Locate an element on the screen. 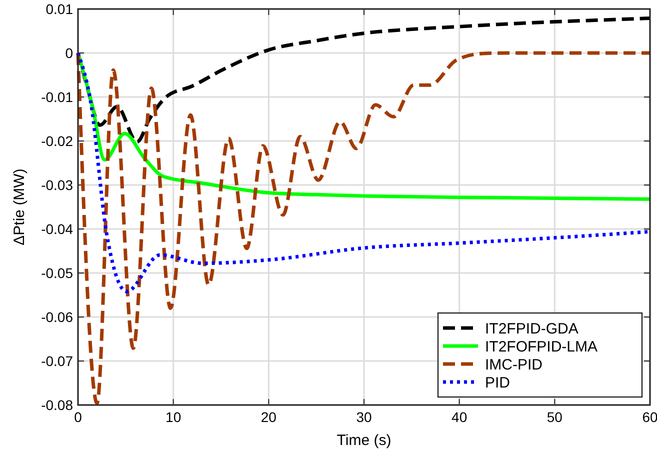 The width and height of the screenshot is (657, 461). legend-label: IT2FPID-GDA is located at coordinates (531, 329).